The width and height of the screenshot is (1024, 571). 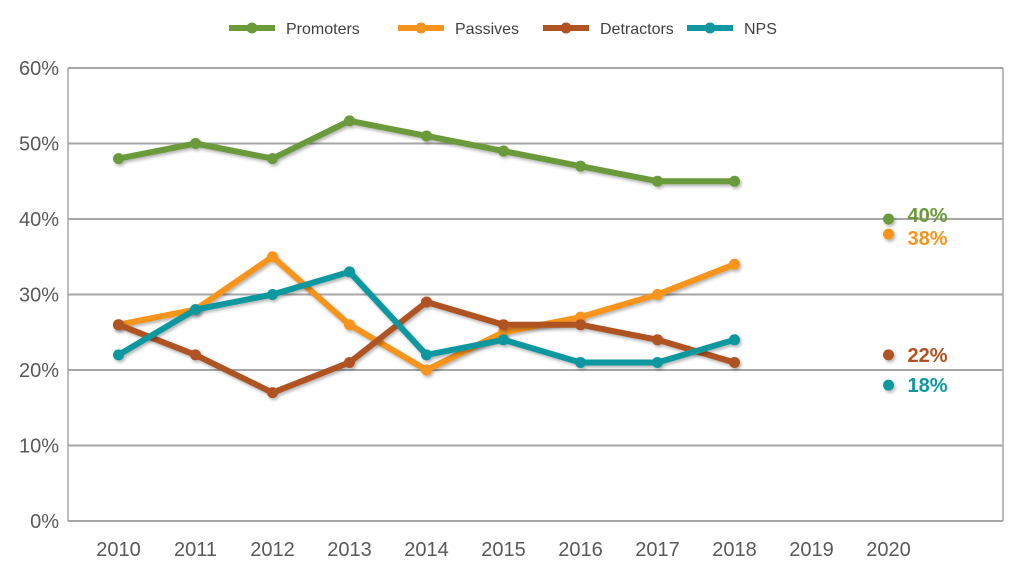 I want to click on end-value-label: 18%, so click(x=928, y=386).